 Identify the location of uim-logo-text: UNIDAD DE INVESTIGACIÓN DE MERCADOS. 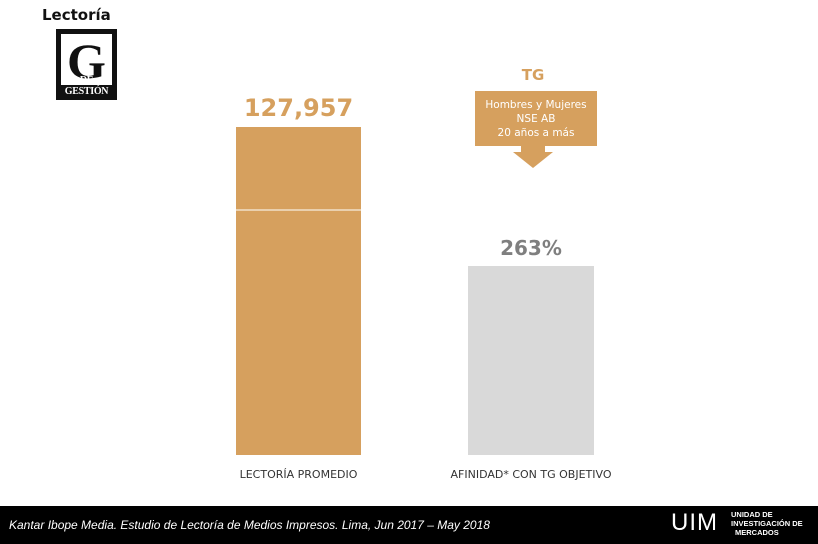
(773, 523).